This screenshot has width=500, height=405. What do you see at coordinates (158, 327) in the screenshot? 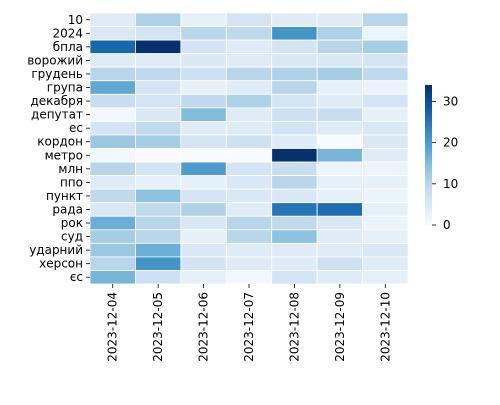
I see `x-tick-label: 2023-12-05` at bounding box center [158, 327].